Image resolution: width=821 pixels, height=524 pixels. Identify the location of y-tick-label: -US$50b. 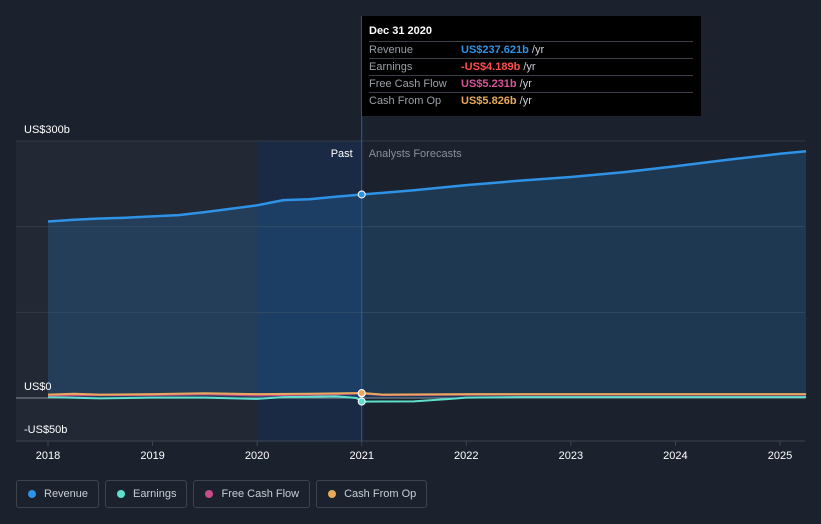
(45, 430).